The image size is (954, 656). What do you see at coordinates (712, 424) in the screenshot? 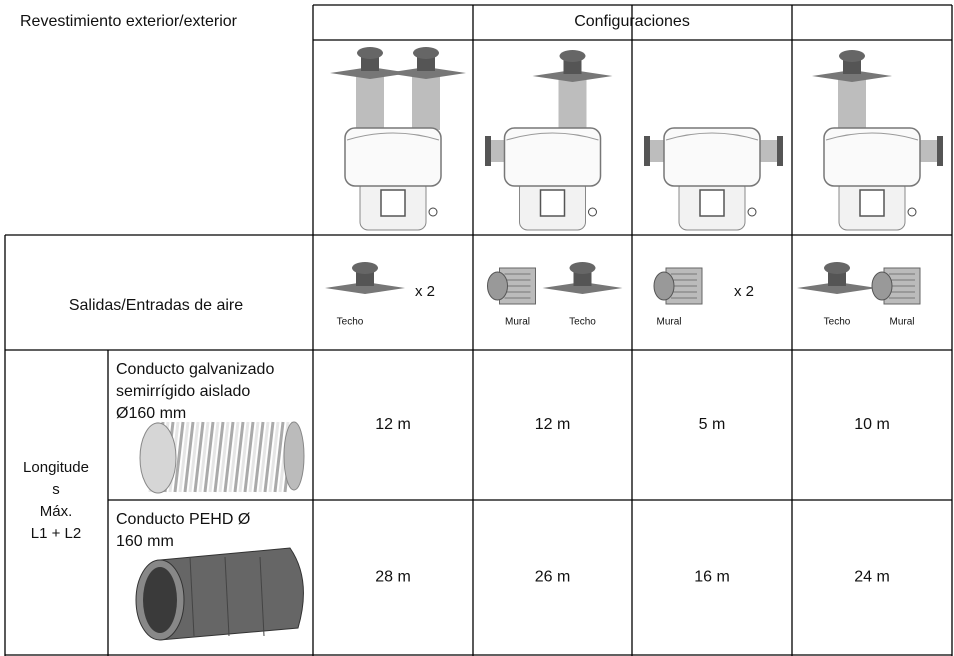
I see `cell-text: 5 m` at bounding box center [712, 424].